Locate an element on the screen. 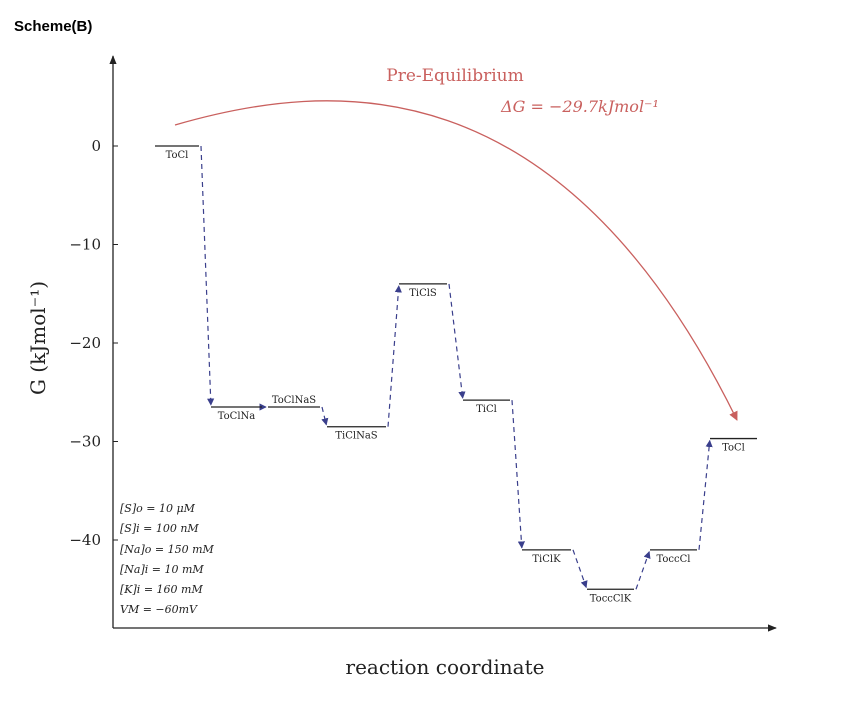  condition-item: VM = −60mV is located at coordinates (159, 609).